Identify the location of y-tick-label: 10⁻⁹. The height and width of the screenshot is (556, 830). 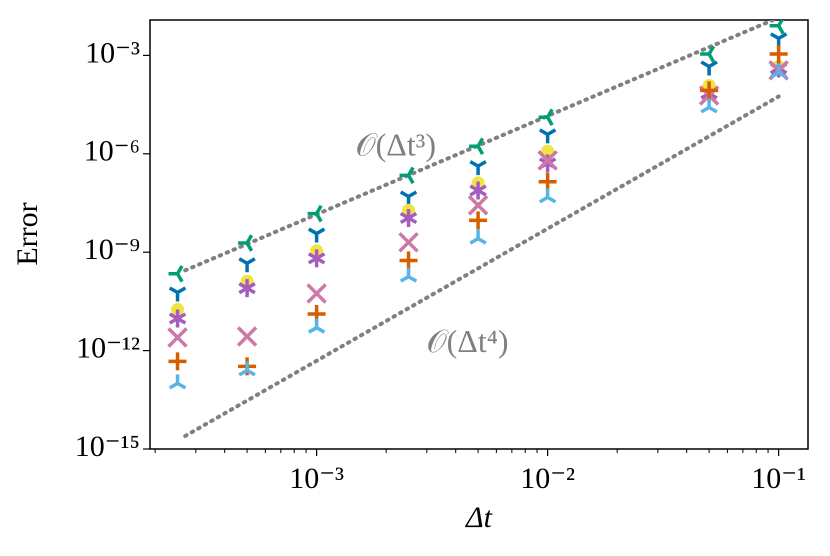
(112, 249).